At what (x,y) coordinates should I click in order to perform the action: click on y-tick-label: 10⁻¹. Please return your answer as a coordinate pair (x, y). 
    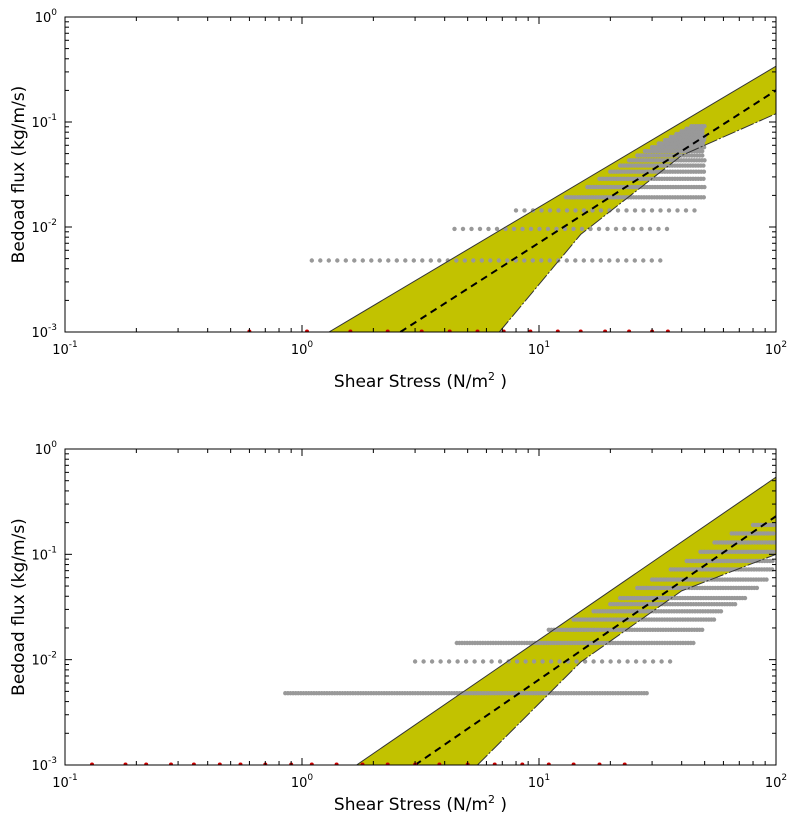
    Looking at the image, I should click on (44, 122).